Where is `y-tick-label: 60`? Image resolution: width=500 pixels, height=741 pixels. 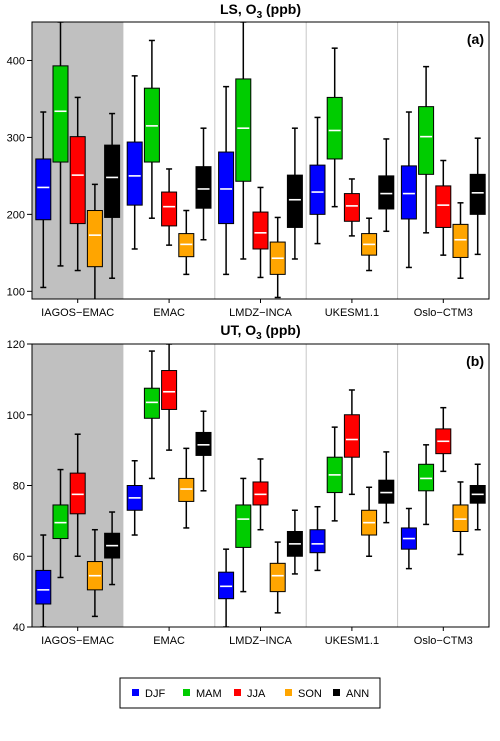 y-tick-label: 60 is located at coordinates (19, 557).